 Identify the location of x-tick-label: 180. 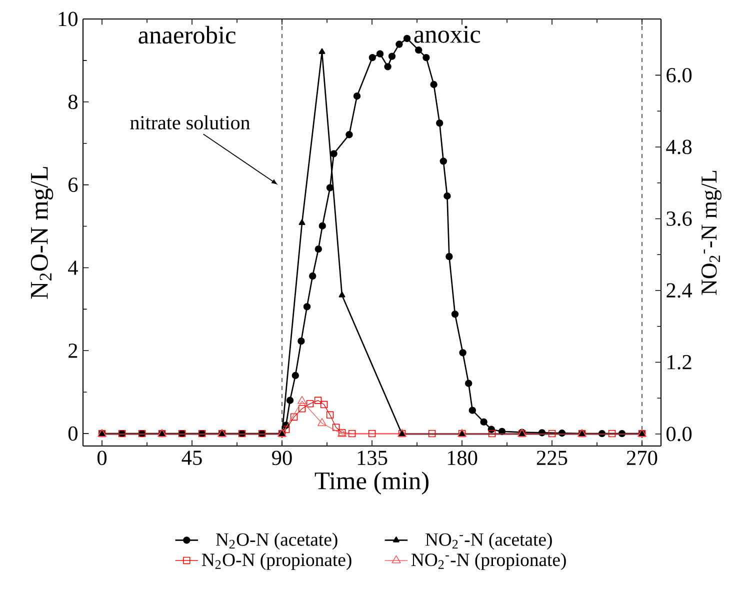
(463, 458).